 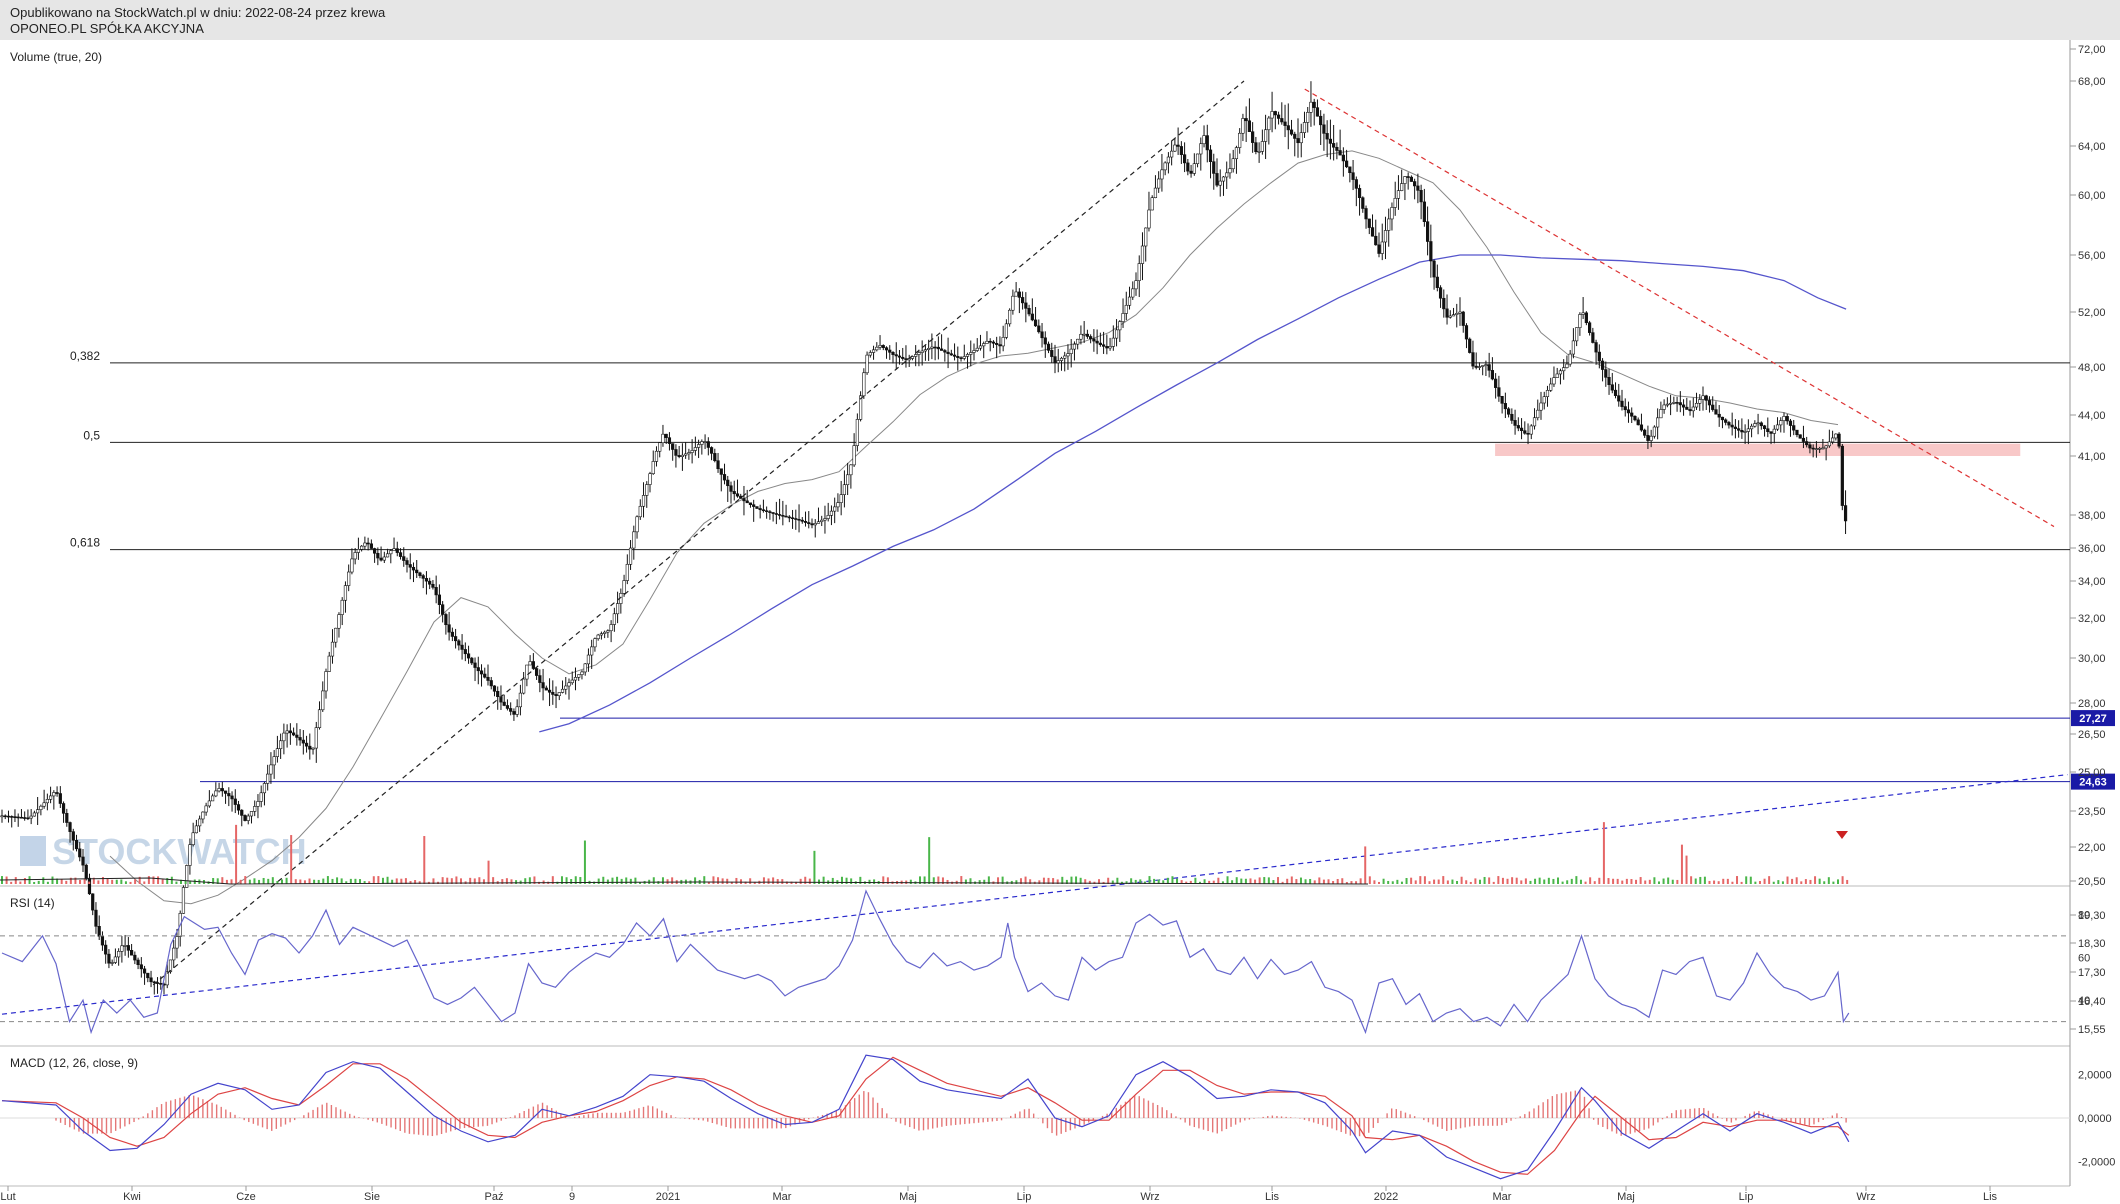 I want to click on time-tick-label: Maj, so click(x=908, y=1197).